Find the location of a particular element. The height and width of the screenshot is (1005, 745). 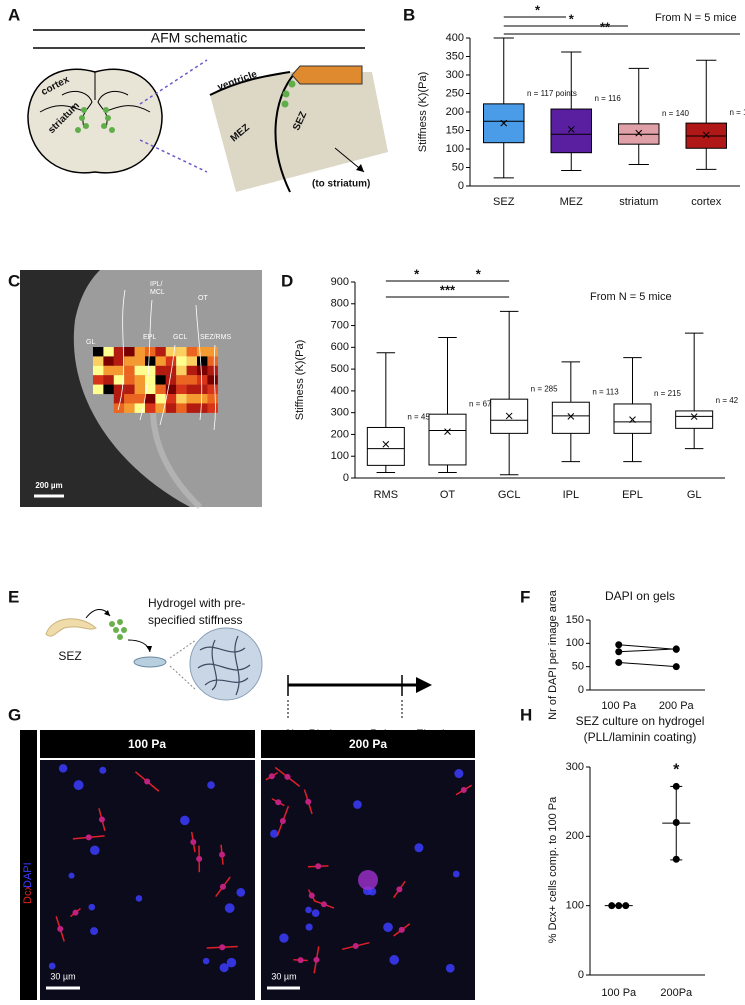

label: IPL/ is located at coordinates (156, 284).